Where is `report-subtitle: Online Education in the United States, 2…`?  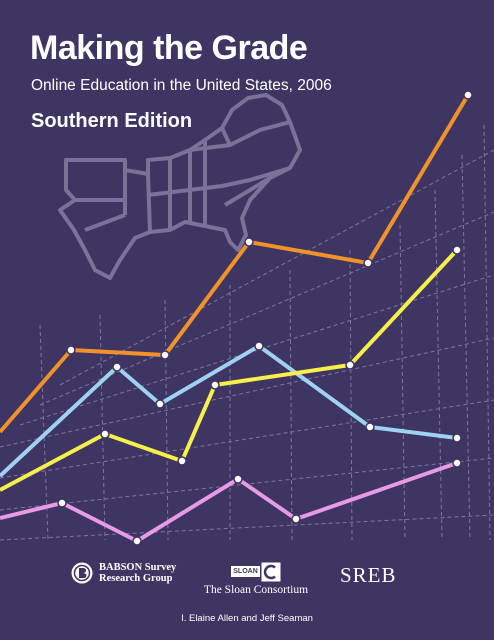
report-subtitle: Online Education in the United States, 2… is located at coordinates (181, 85).